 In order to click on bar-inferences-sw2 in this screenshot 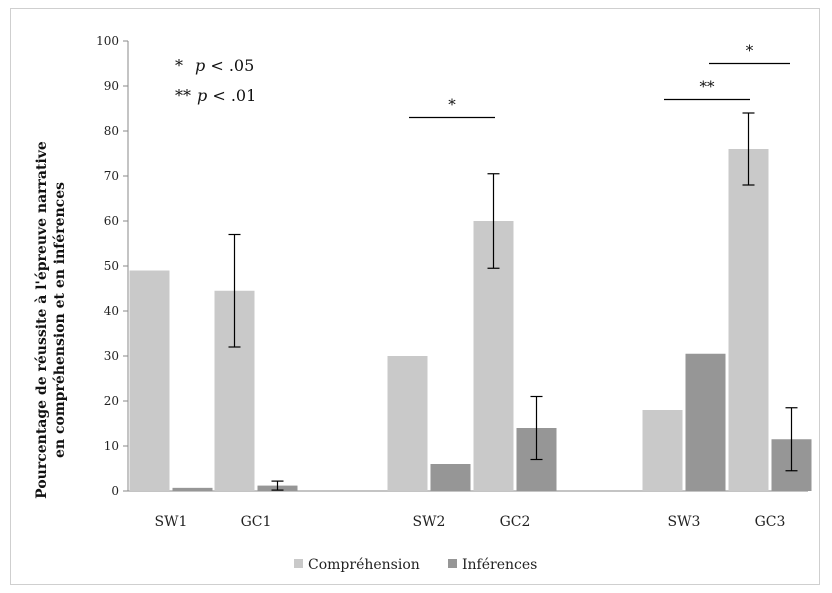, I will do `click(450, 477)`.